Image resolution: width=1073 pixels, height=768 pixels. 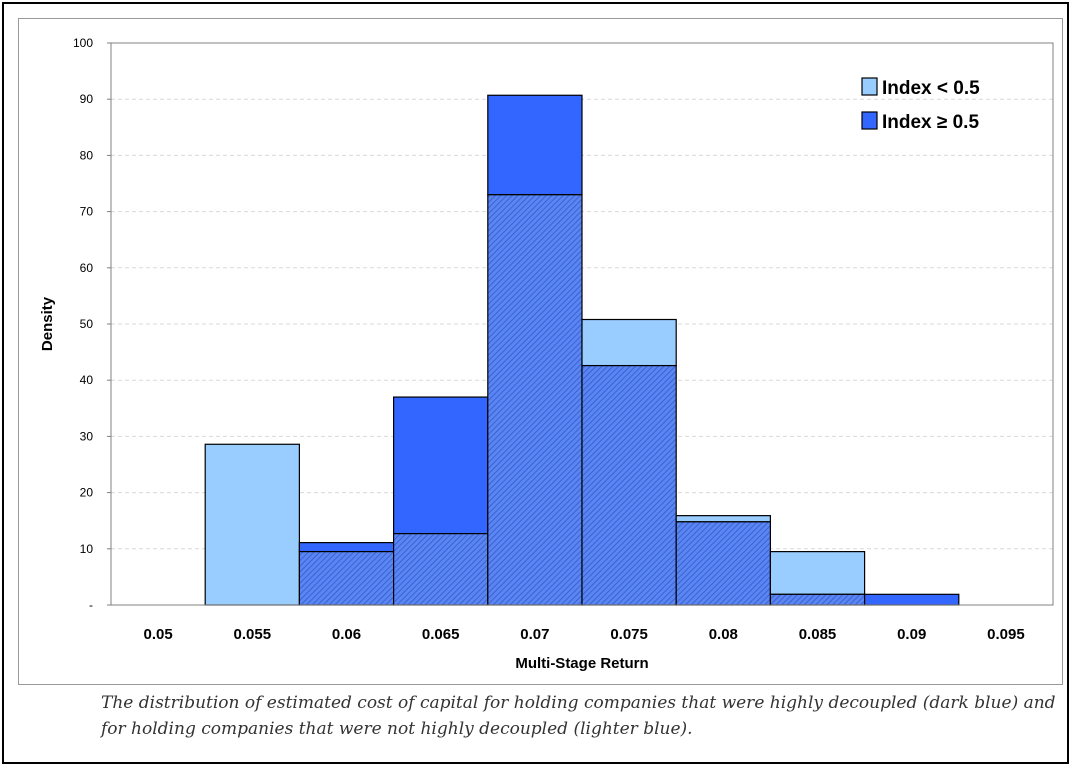 What do you see at coordinates (87, 324) in the screenshot?
I see `y-tick-label: 50` at bounding box center [87, 324].